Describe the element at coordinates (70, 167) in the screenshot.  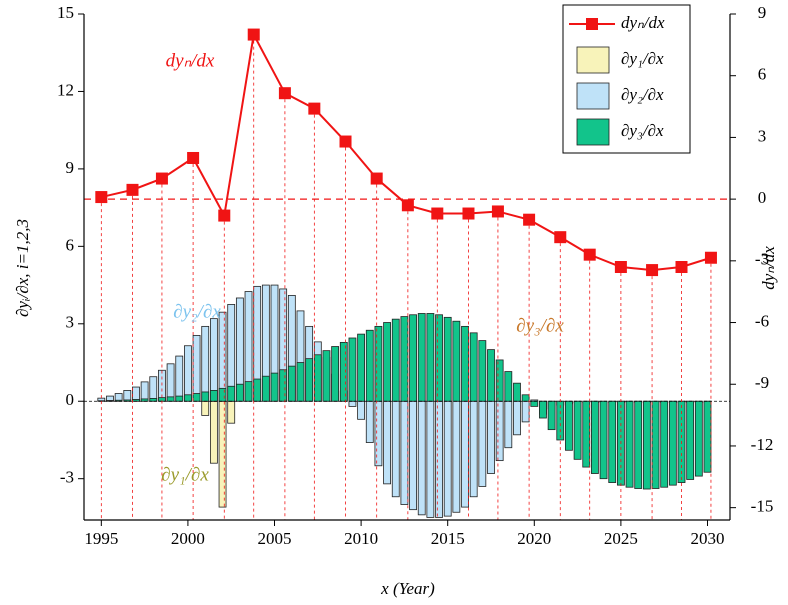
I see `y-tick-label: 9` at that location.